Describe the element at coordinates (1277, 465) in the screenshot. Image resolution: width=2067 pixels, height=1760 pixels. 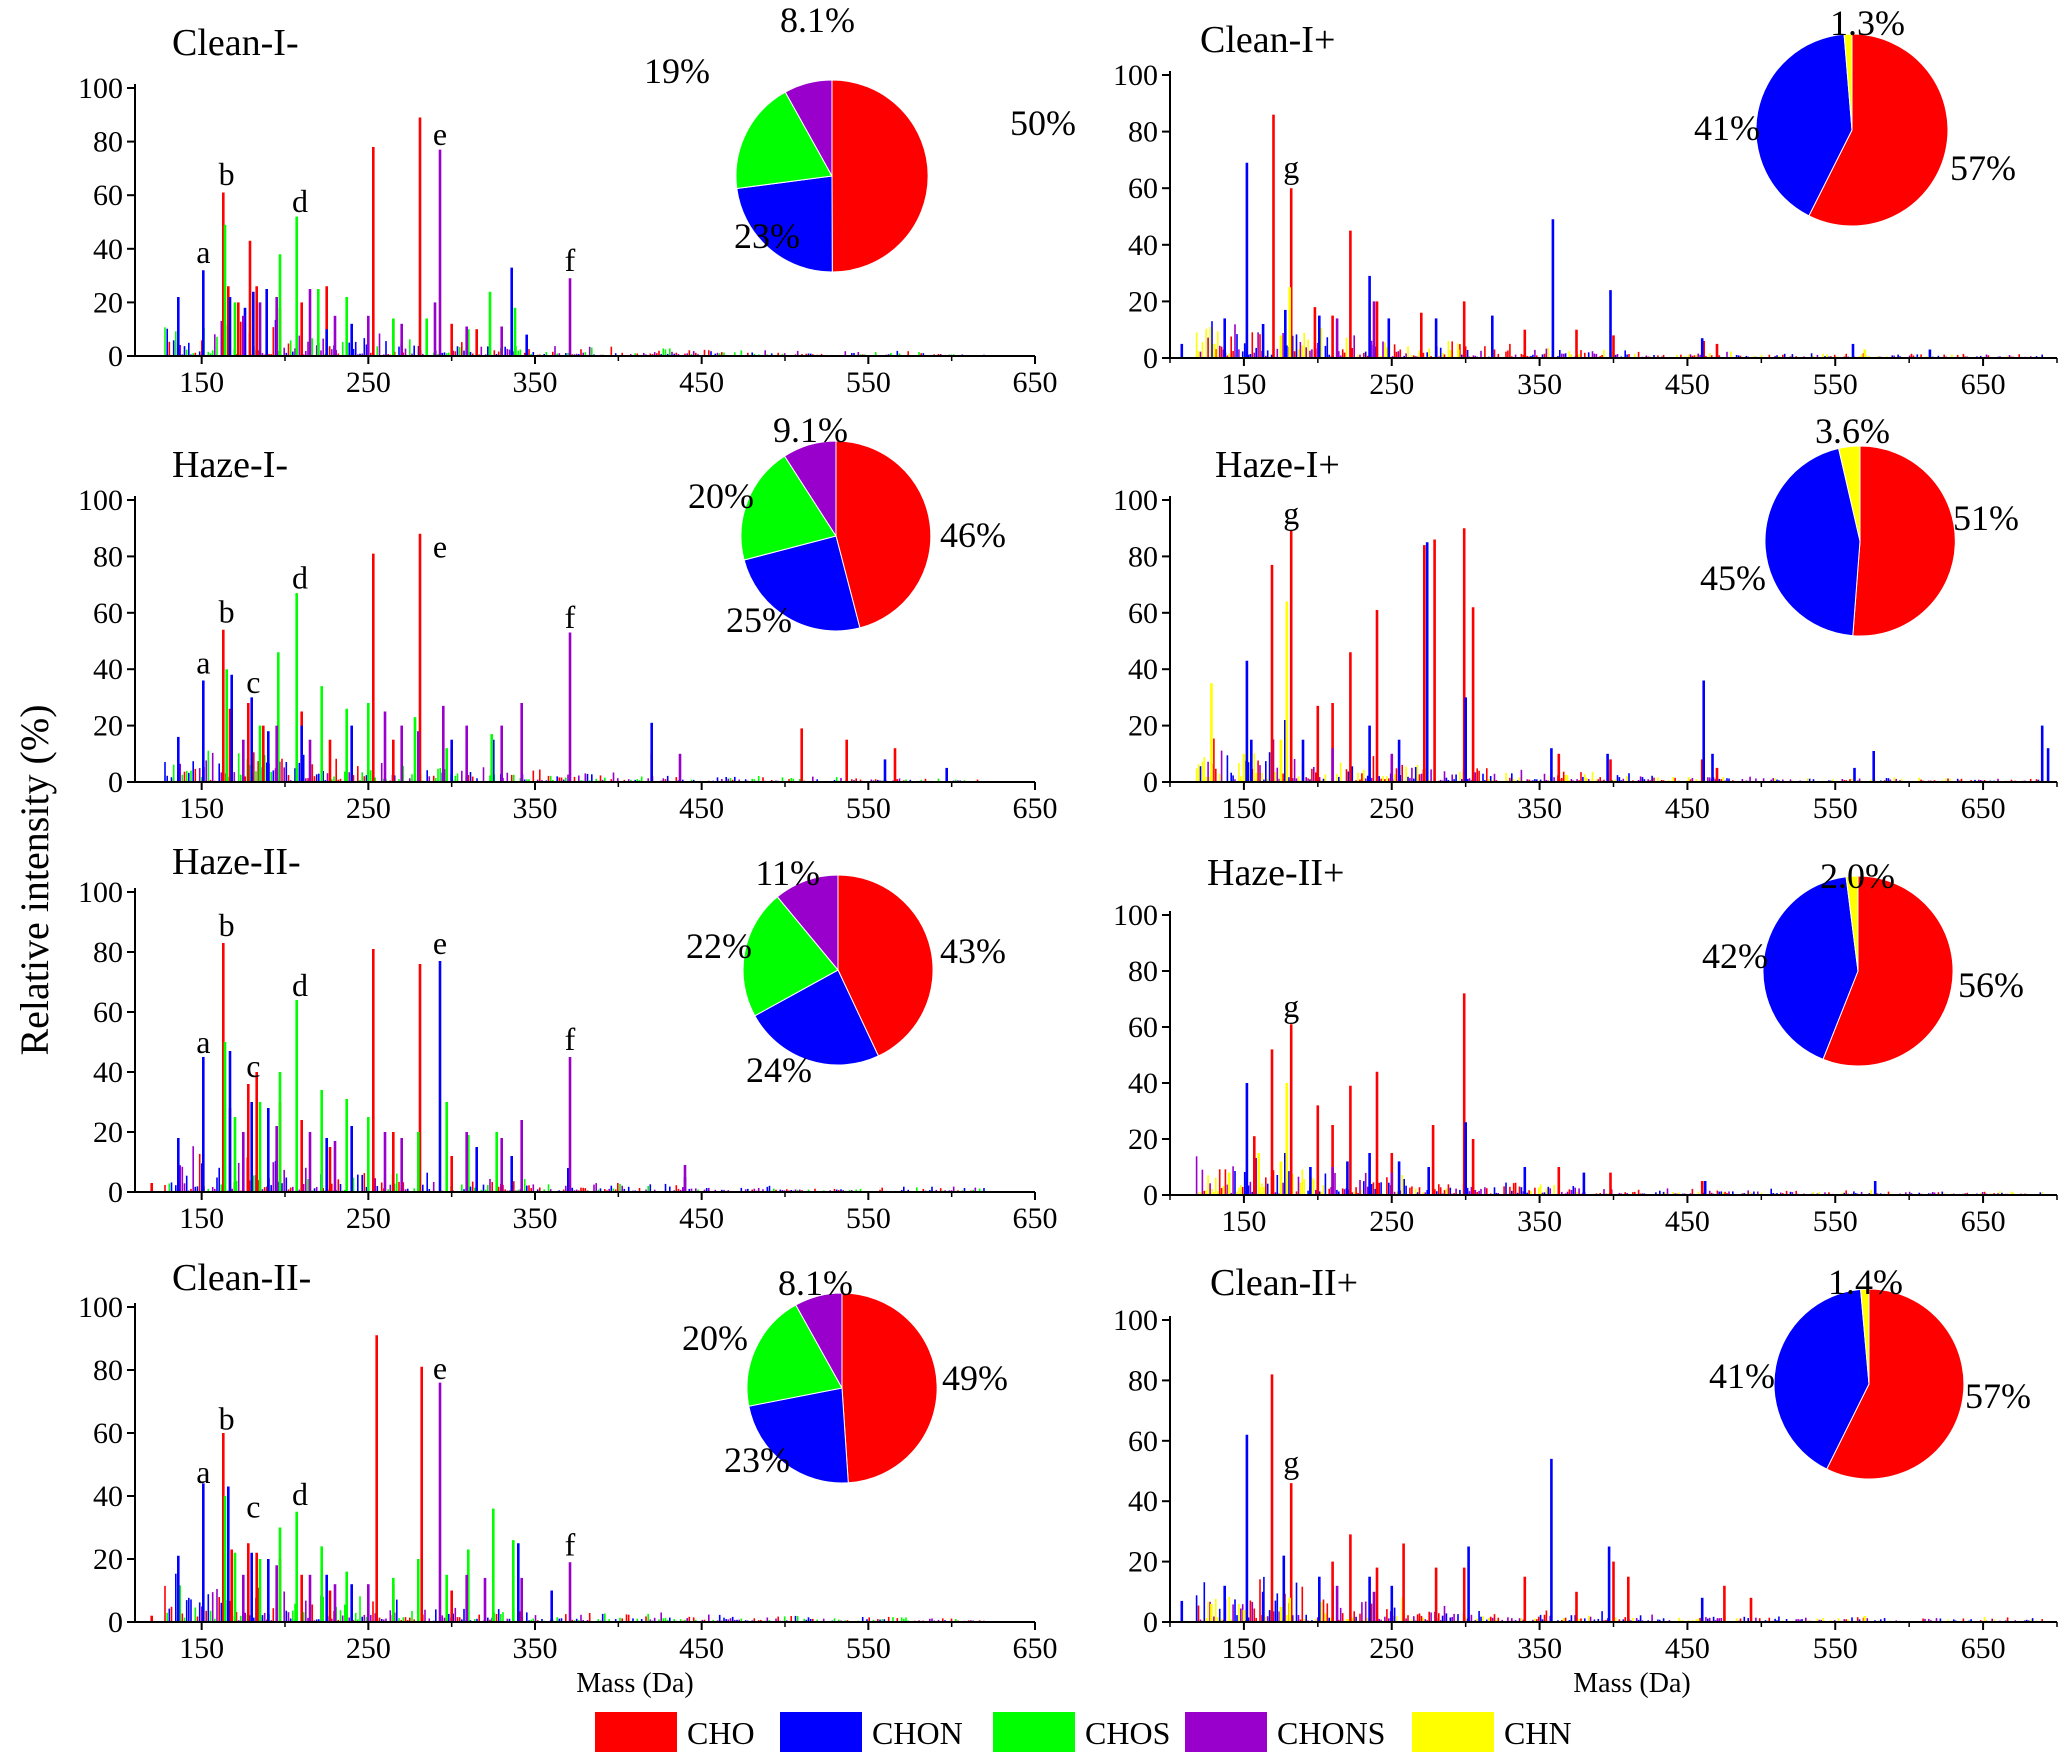
I see `panel-title: Haze-I+` at that location.